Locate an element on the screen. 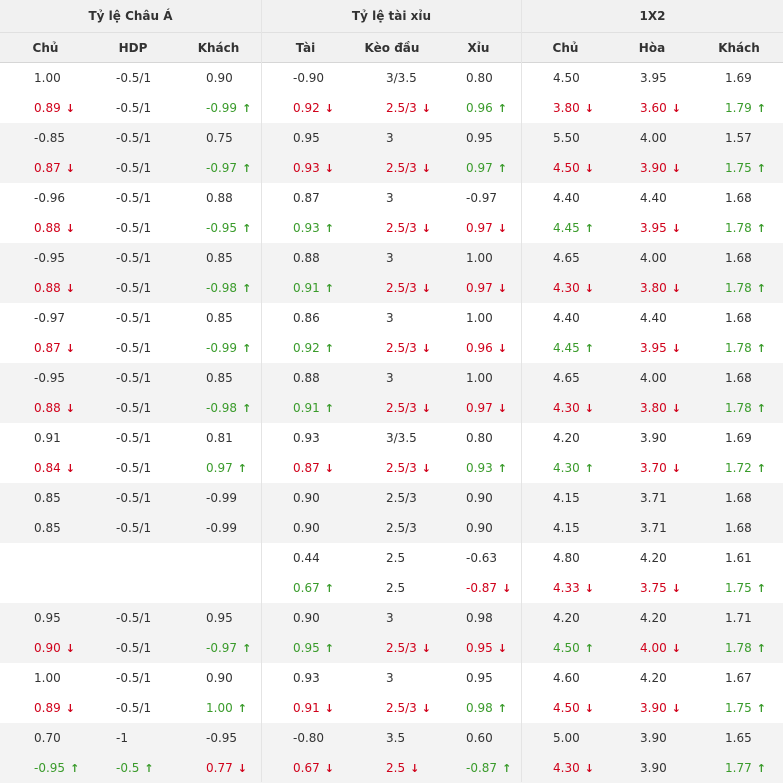  odds-cell: -0.95 is located at coordinates (221, 738).